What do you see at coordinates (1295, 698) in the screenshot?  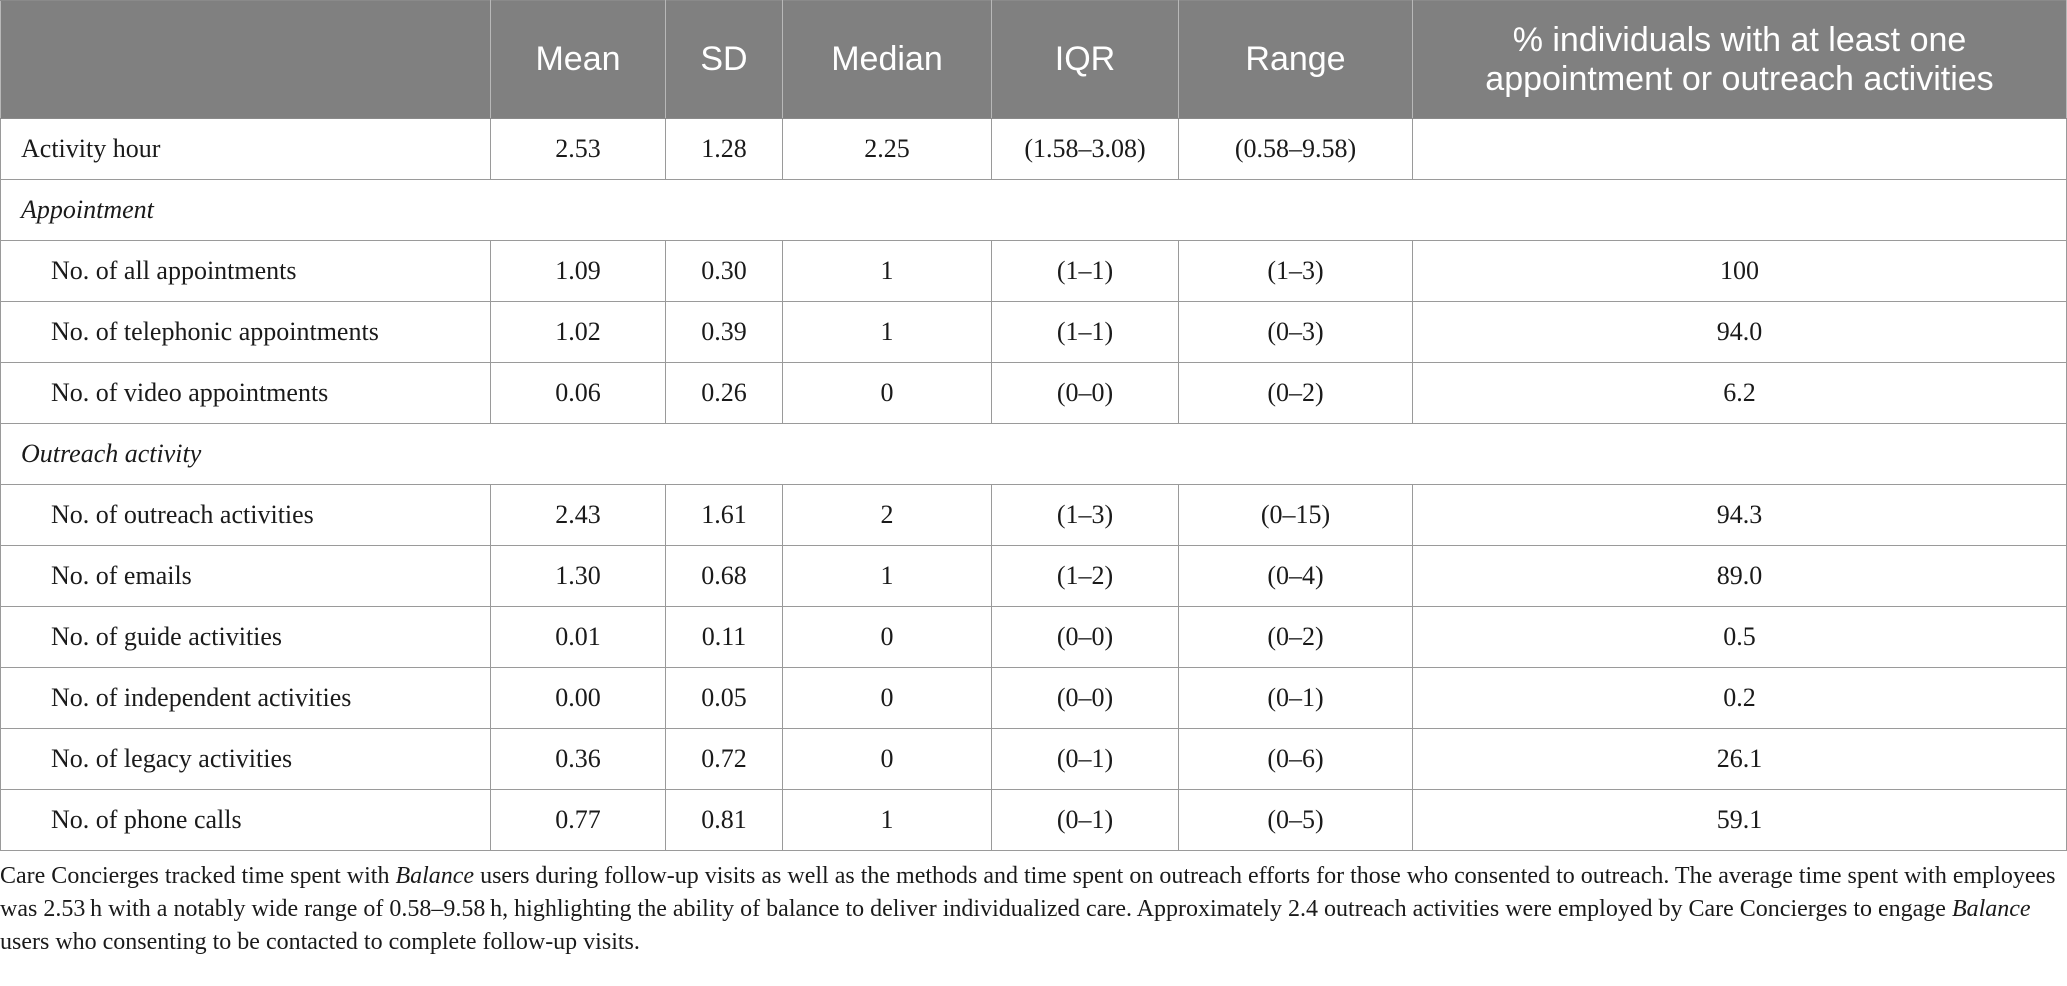 I see `range-cell: (0–1)` at bounding box center [1295, 698].